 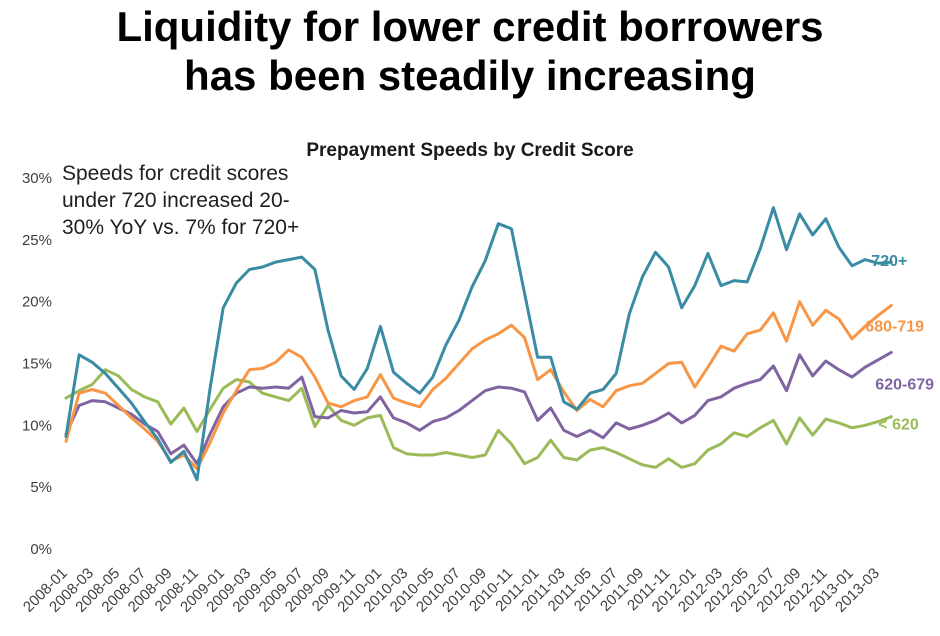 I want to click on slide-title-line2: has been steadily increasing, so click(x=470, y=75).